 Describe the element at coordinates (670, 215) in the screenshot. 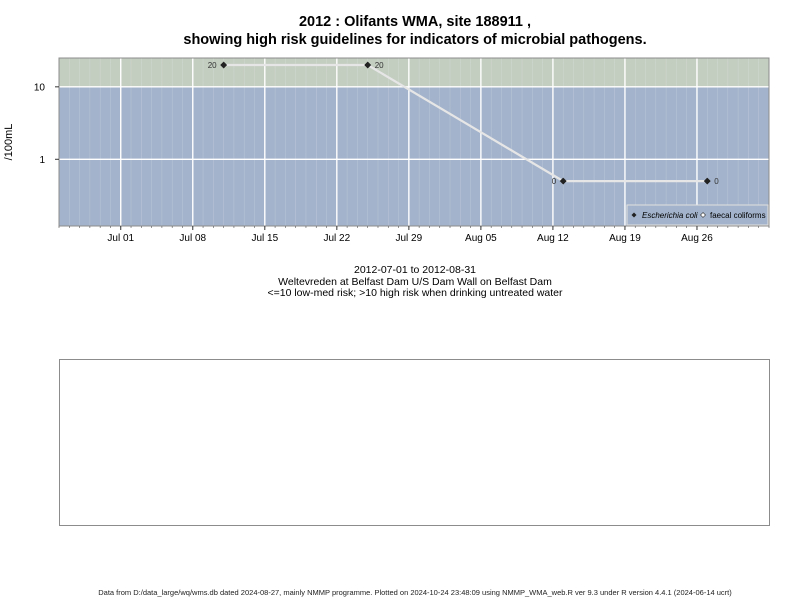

I see `legend-label-ecoli: Escherichia coli` at that location.